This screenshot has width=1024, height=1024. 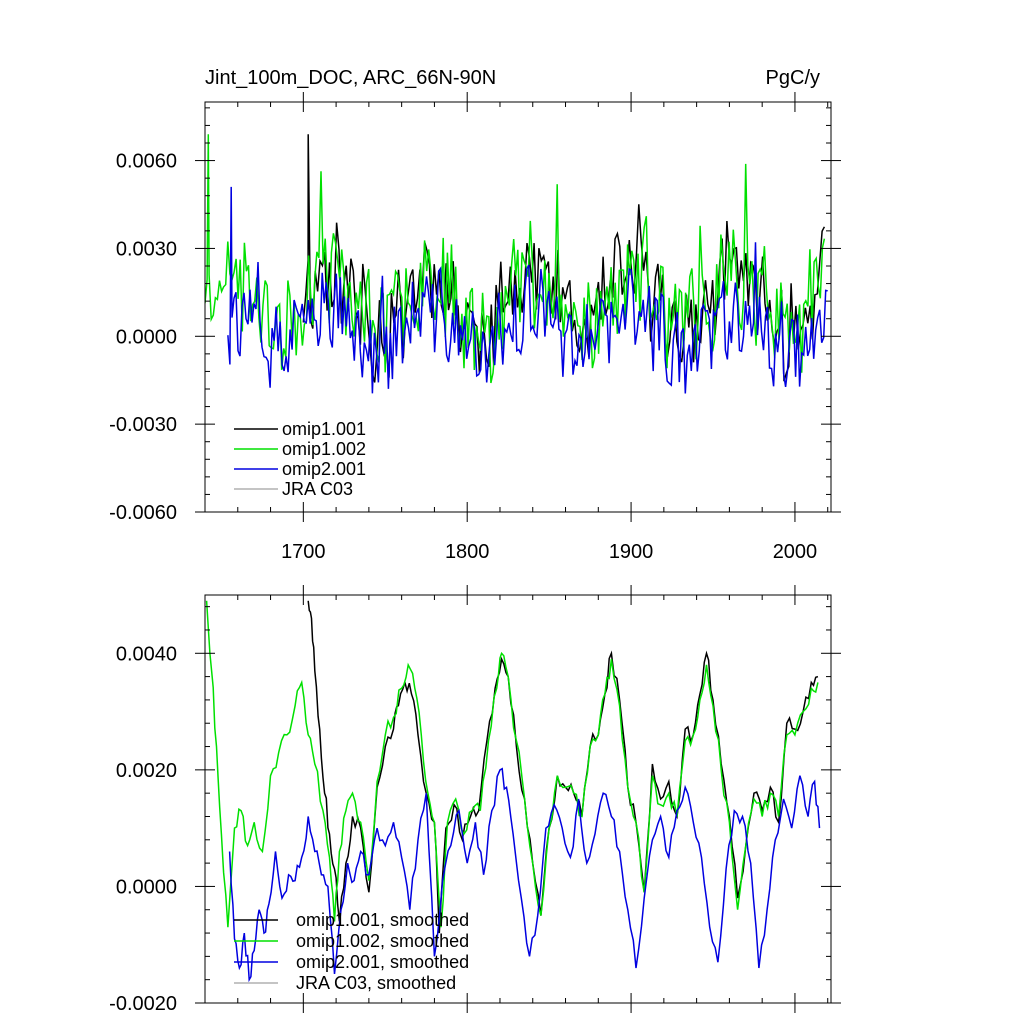 I want to click on legend-label: omip1.002, so click(x=324, y=449).